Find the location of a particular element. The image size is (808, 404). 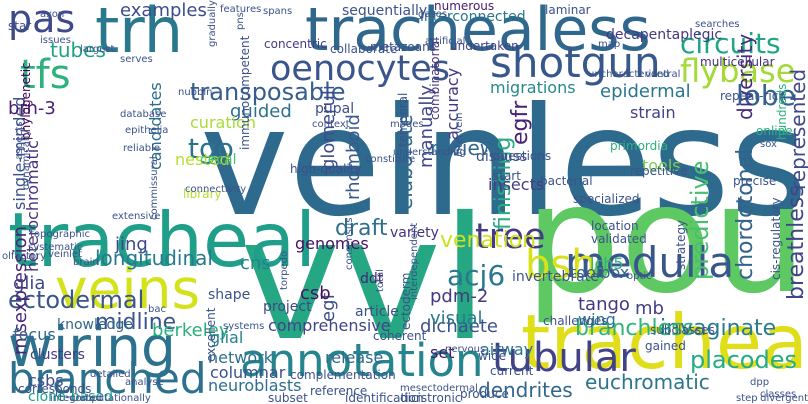

word-transposable: transposable is located at coordinates (268, 92).